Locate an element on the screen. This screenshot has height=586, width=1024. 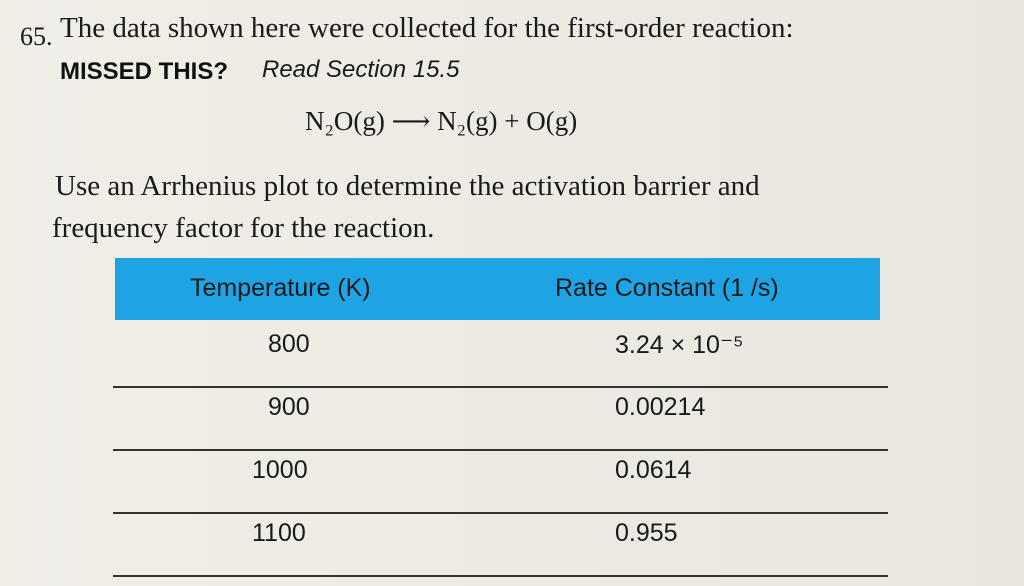
question-line: frequency factor for the reaction. is located at coordinates (243, 228).